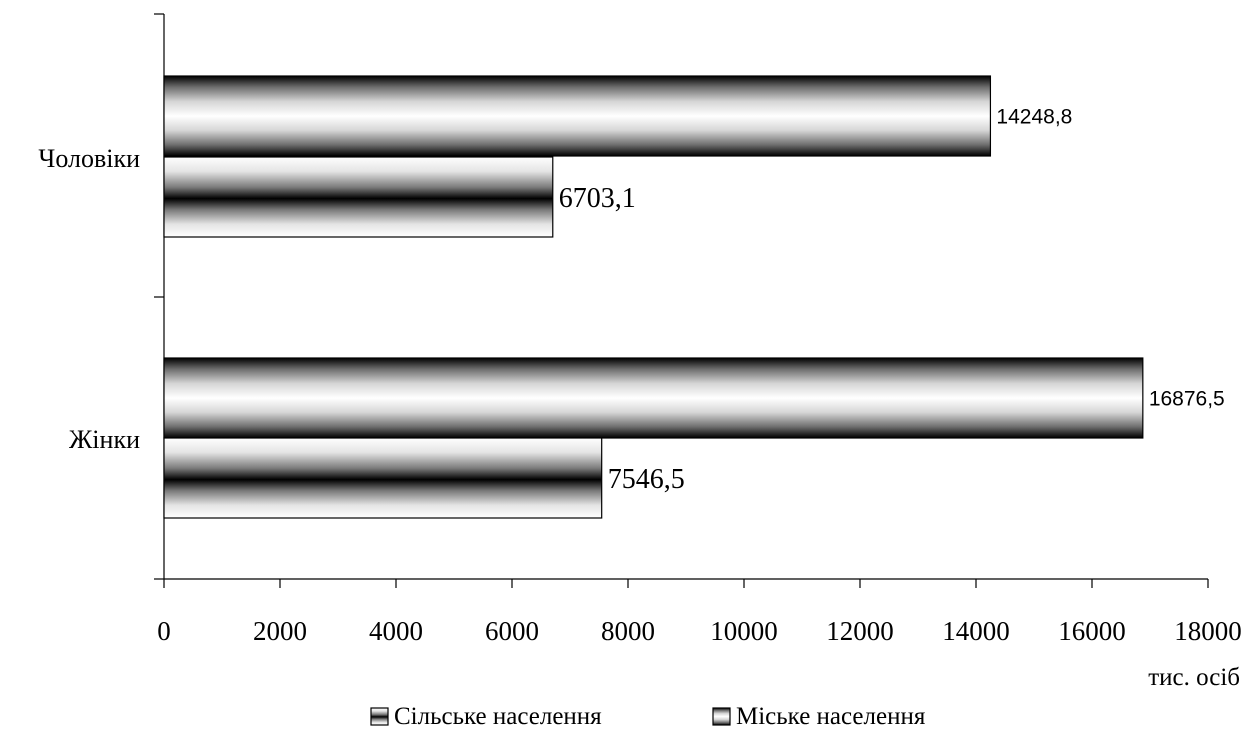 The image size is (1253, 749). I want to click on x-tick-label: 18000, so click(1208, 631).